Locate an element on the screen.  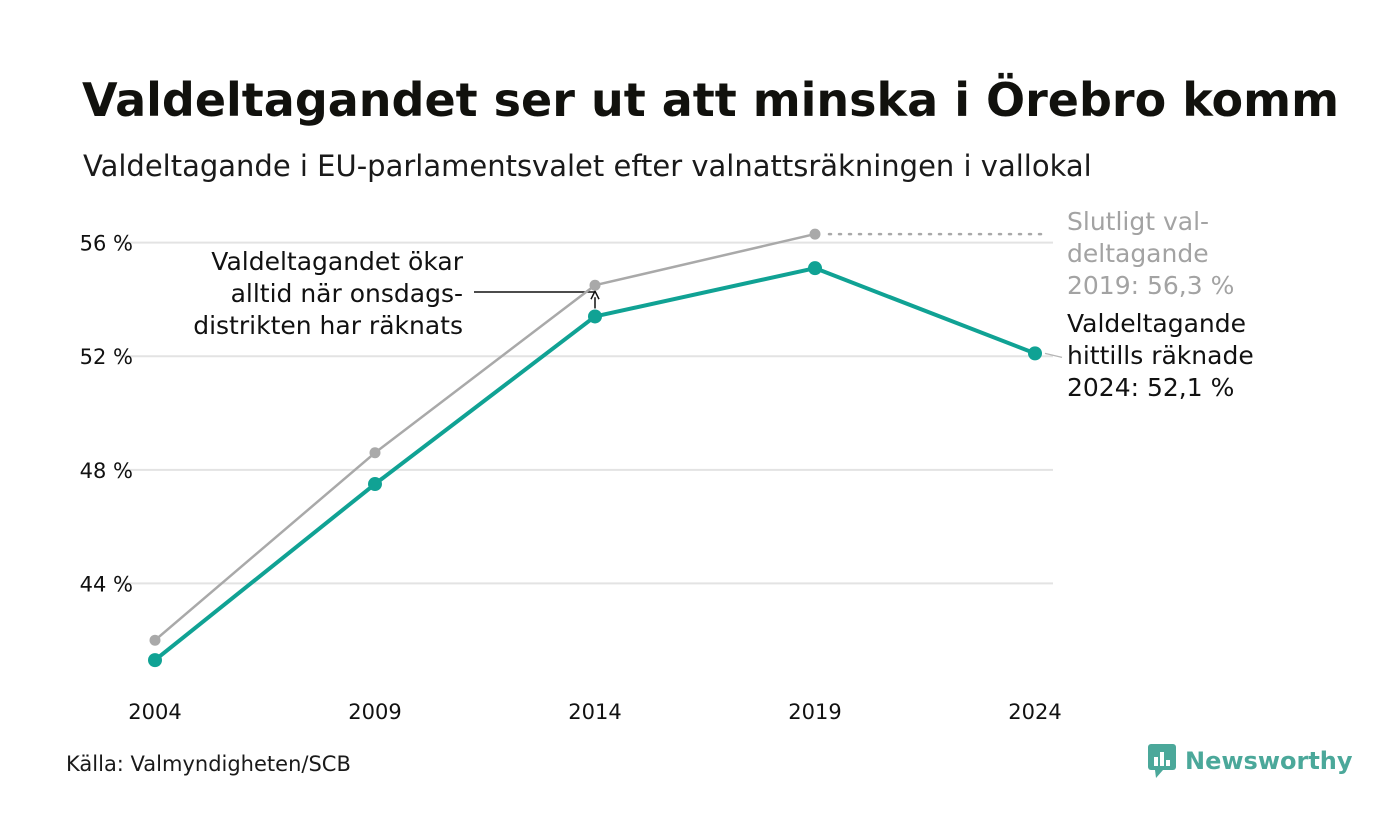
increase-annotation: Valdeltagandet ökar is located at coordinates (337, 261).